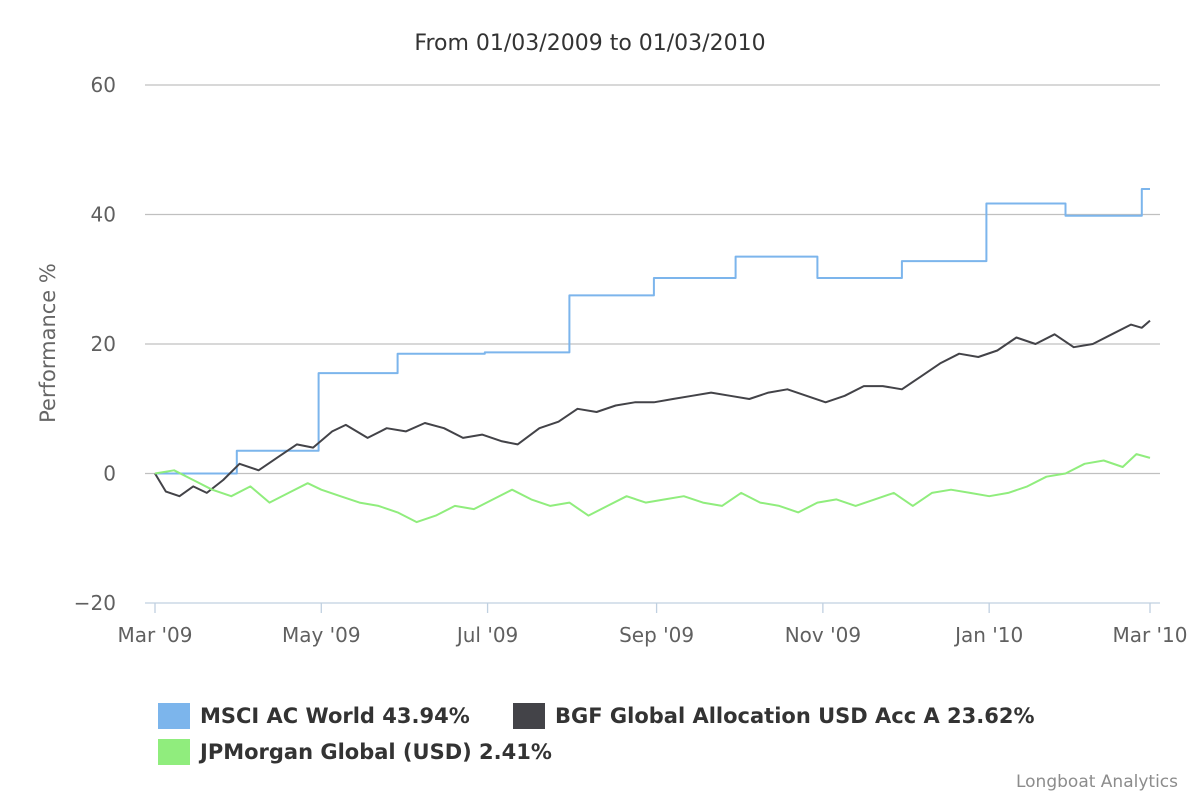 The width and height of the screenshot is (1200, 800). Describe the element at coordinates (154, 635) in the screenshot. I see `x-tick-label: Mar '09` at that location.